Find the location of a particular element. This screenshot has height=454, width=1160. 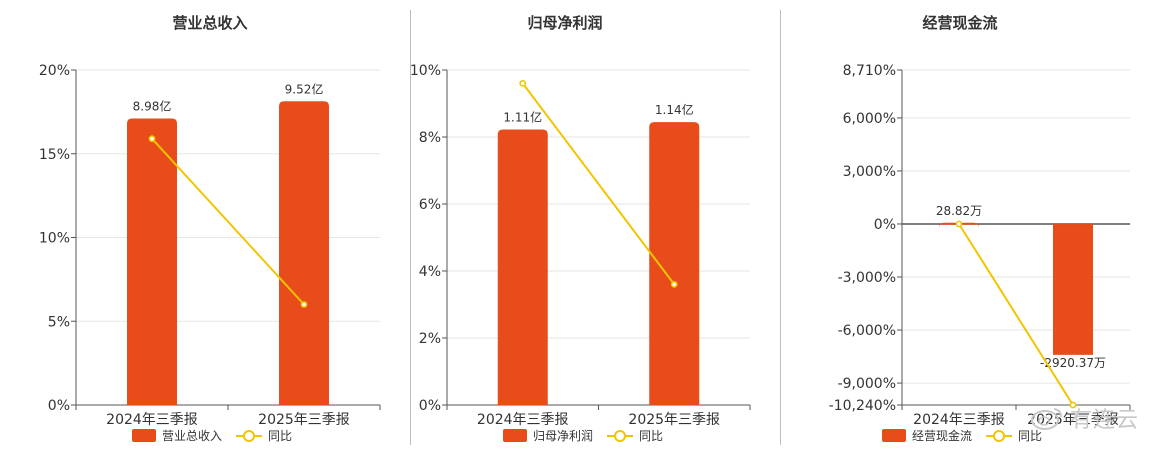

y-tick-label: 6% is located at coordinates (430, 205).